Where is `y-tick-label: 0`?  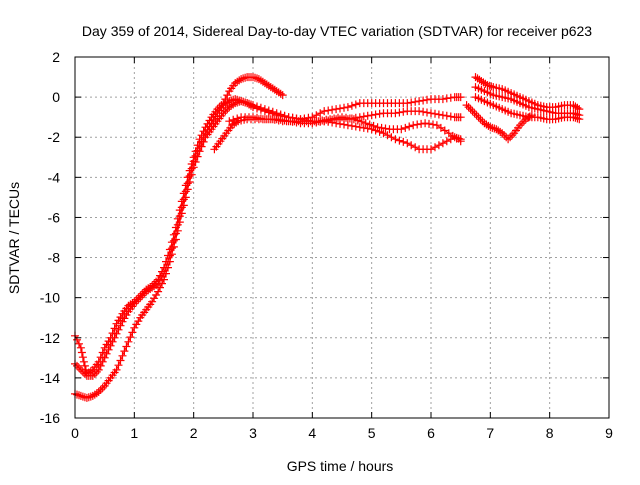
y-tick-label: 0 is located at coordinates (56, 97).